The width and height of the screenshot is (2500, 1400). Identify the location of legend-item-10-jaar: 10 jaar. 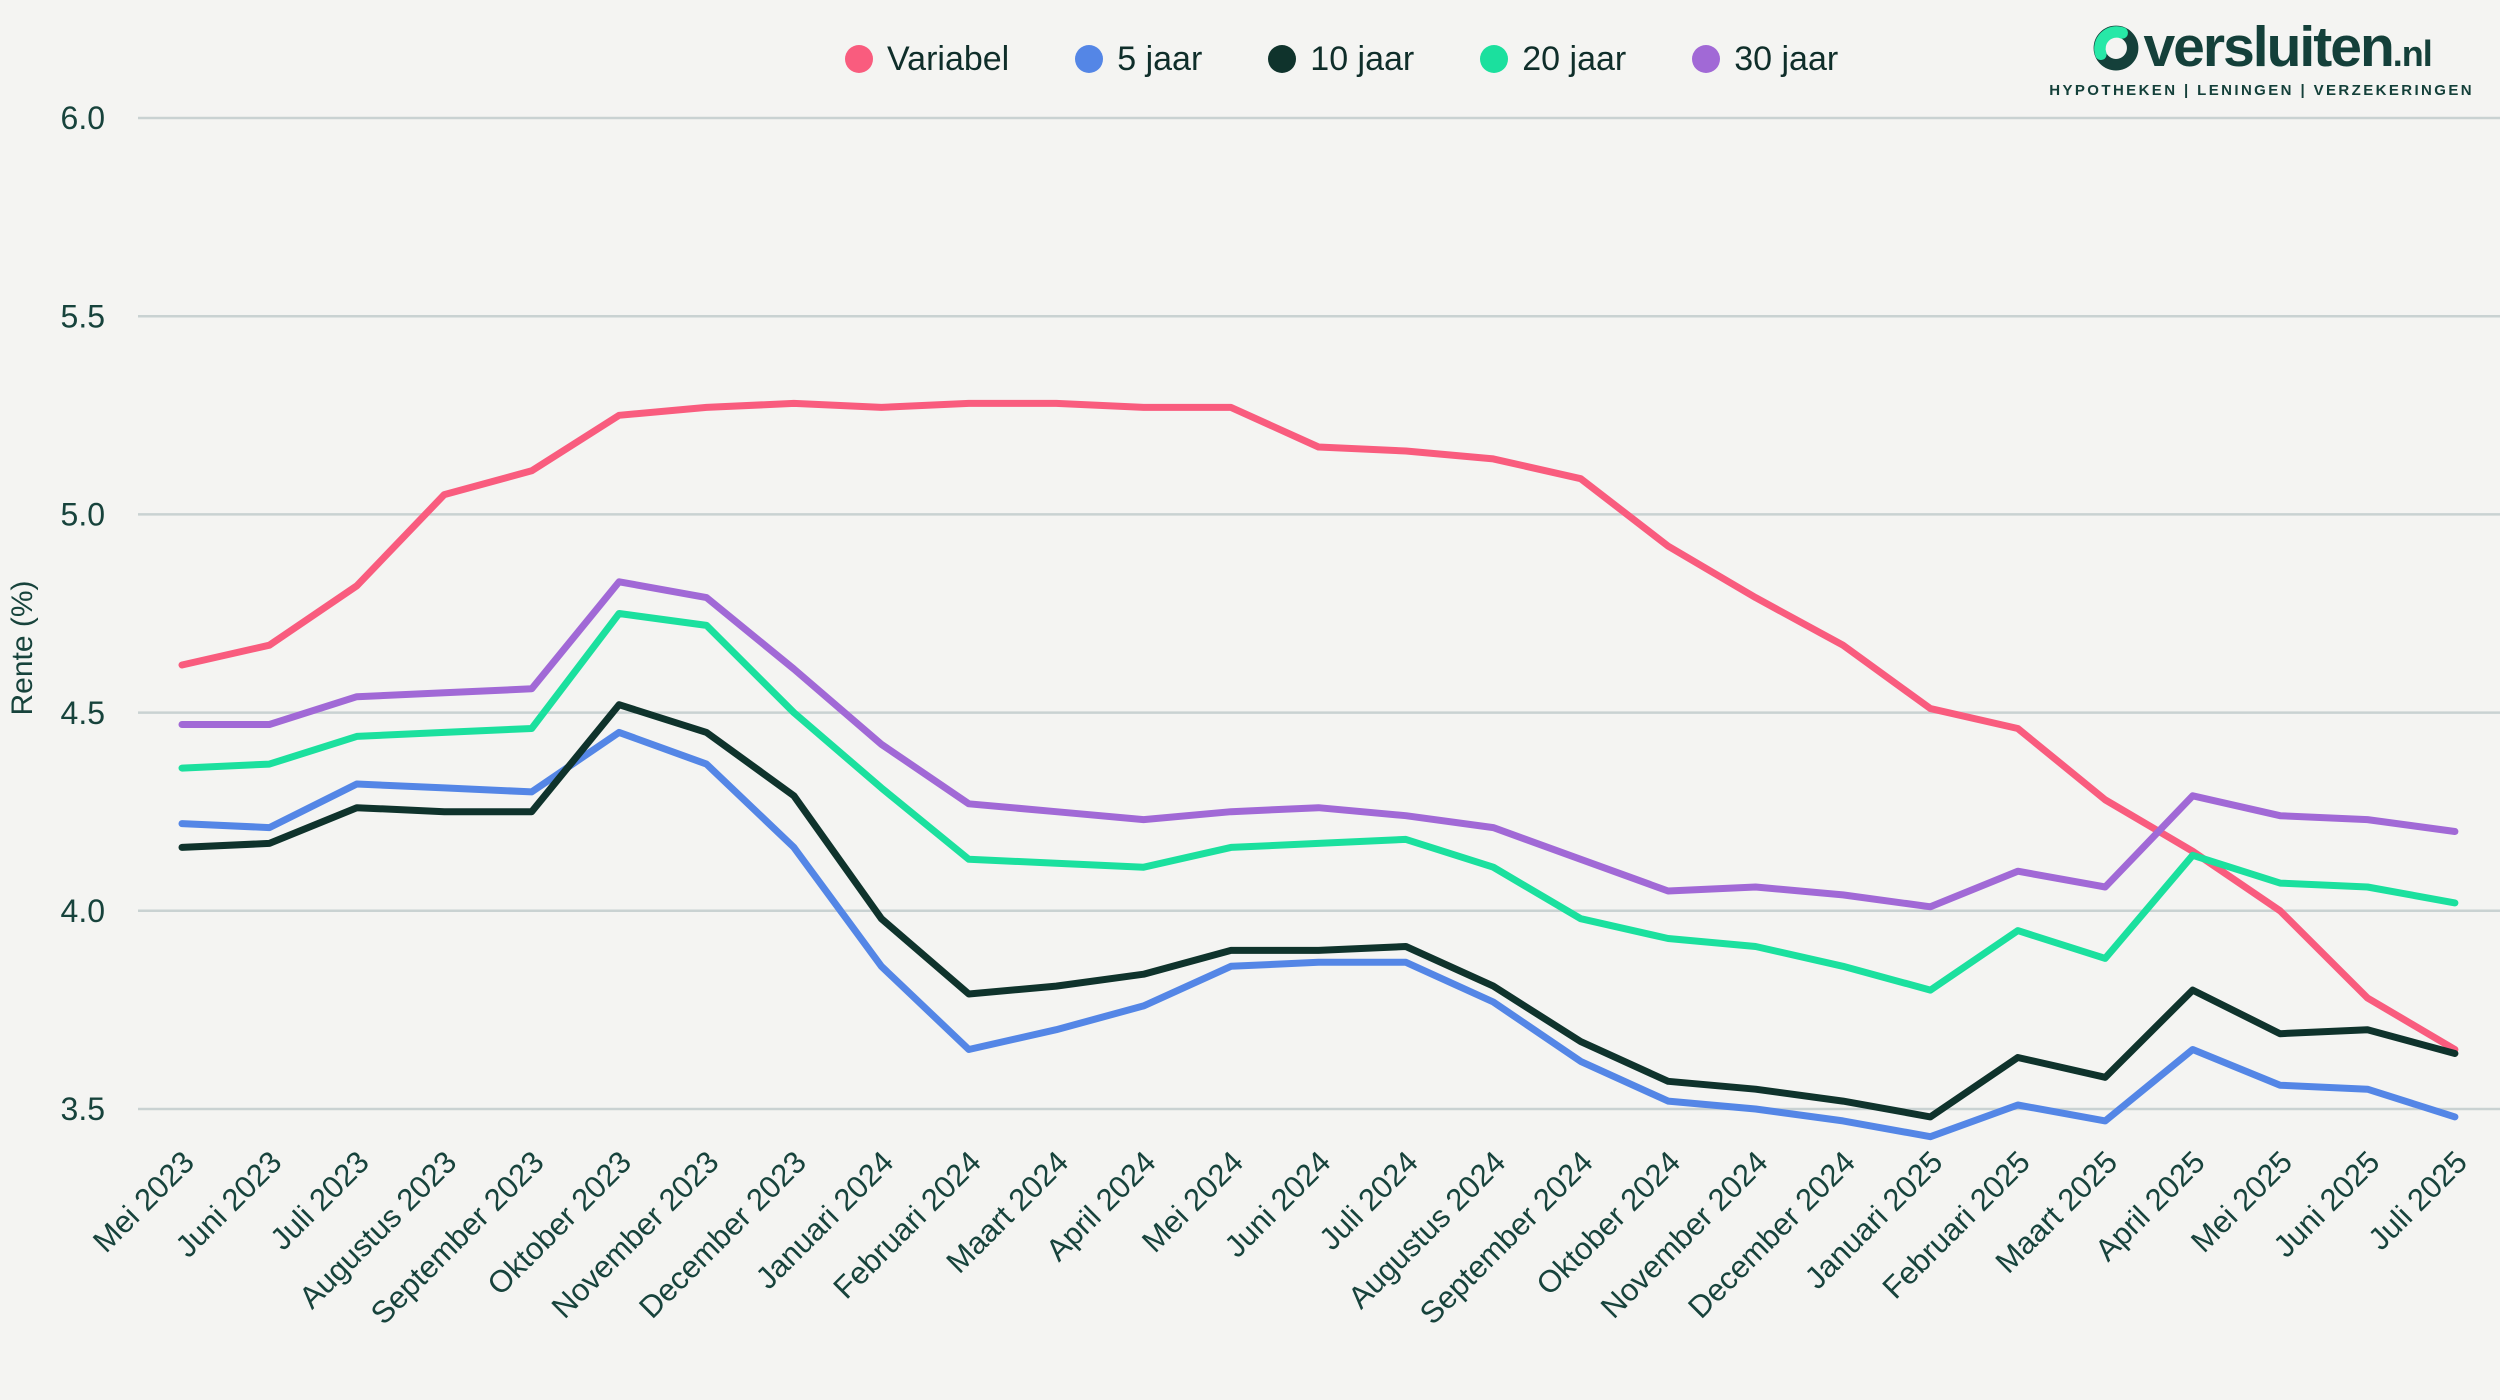
(1341, 59).